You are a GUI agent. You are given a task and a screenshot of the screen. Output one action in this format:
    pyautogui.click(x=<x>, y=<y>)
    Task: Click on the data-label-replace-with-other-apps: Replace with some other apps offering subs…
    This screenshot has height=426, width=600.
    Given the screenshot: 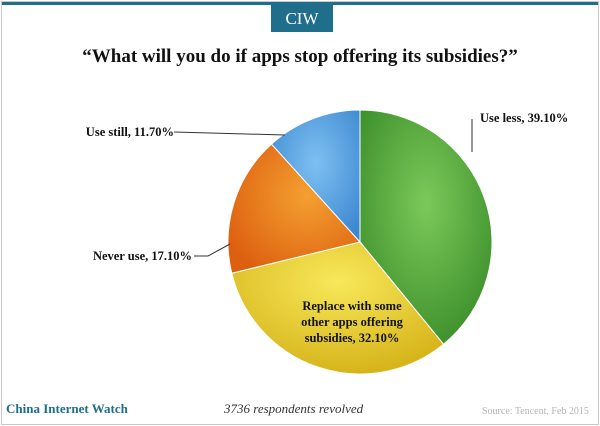 What is the action you would take?
    pyautogui.click(x=352, y=322)
    